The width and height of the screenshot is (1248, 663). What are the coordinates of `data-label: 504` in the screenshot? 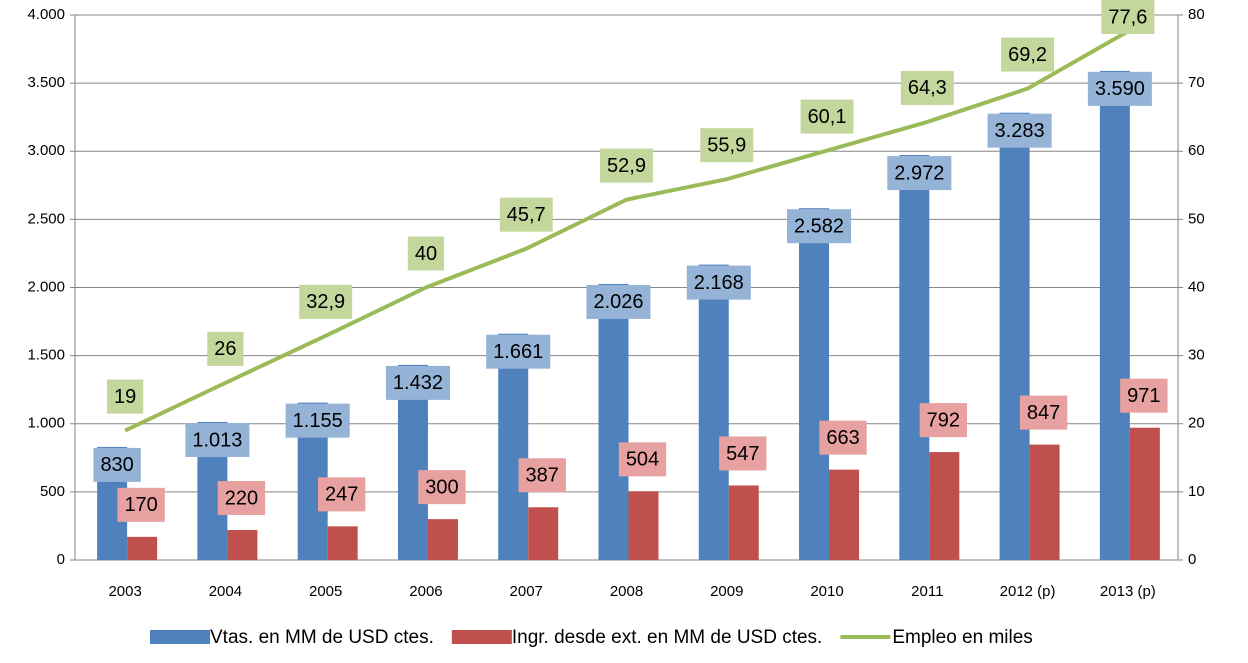 It's located at (642, 460).